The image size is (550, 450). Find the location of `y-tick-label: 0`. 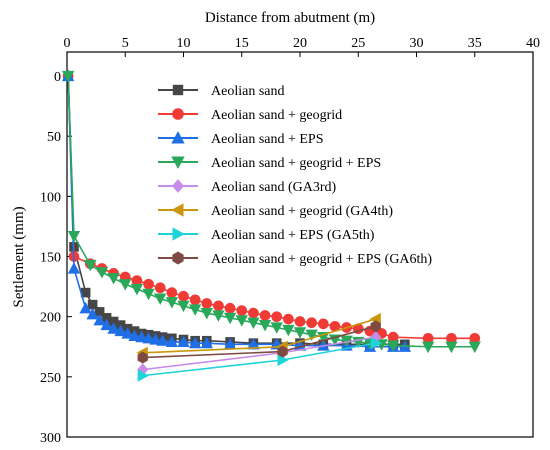

y-tick-label: 0 is located at coordinates (57, 77).